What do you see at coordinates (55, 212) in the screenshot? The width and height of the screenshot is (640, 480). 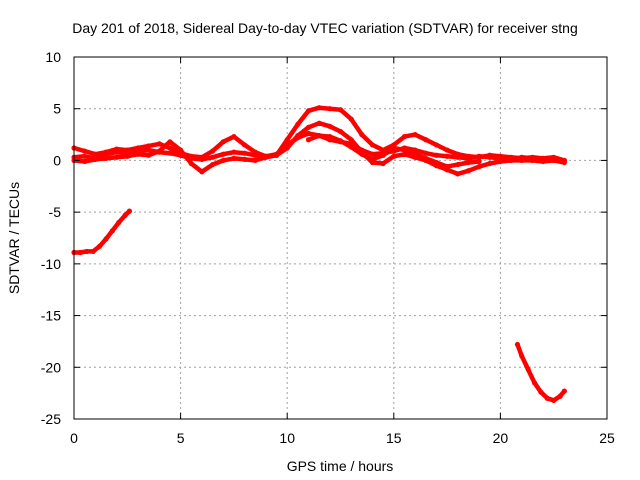 I see `y-tick-label: -5` at bounding box center [55, 212].